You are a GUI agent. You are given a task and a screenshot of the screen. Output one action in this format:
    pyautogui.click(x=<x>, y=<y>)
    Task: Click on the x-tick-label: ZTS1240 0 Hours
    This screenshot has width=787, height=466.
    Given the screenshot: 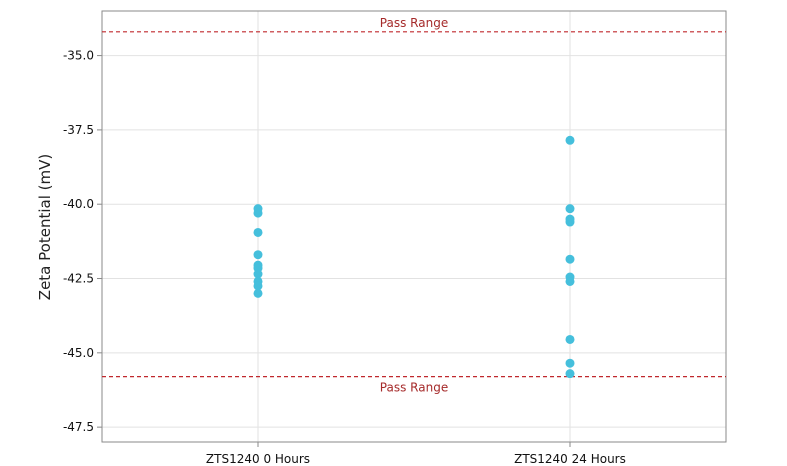 What is the action you would take?
    pyautogui.click(x=258, y=459)
    